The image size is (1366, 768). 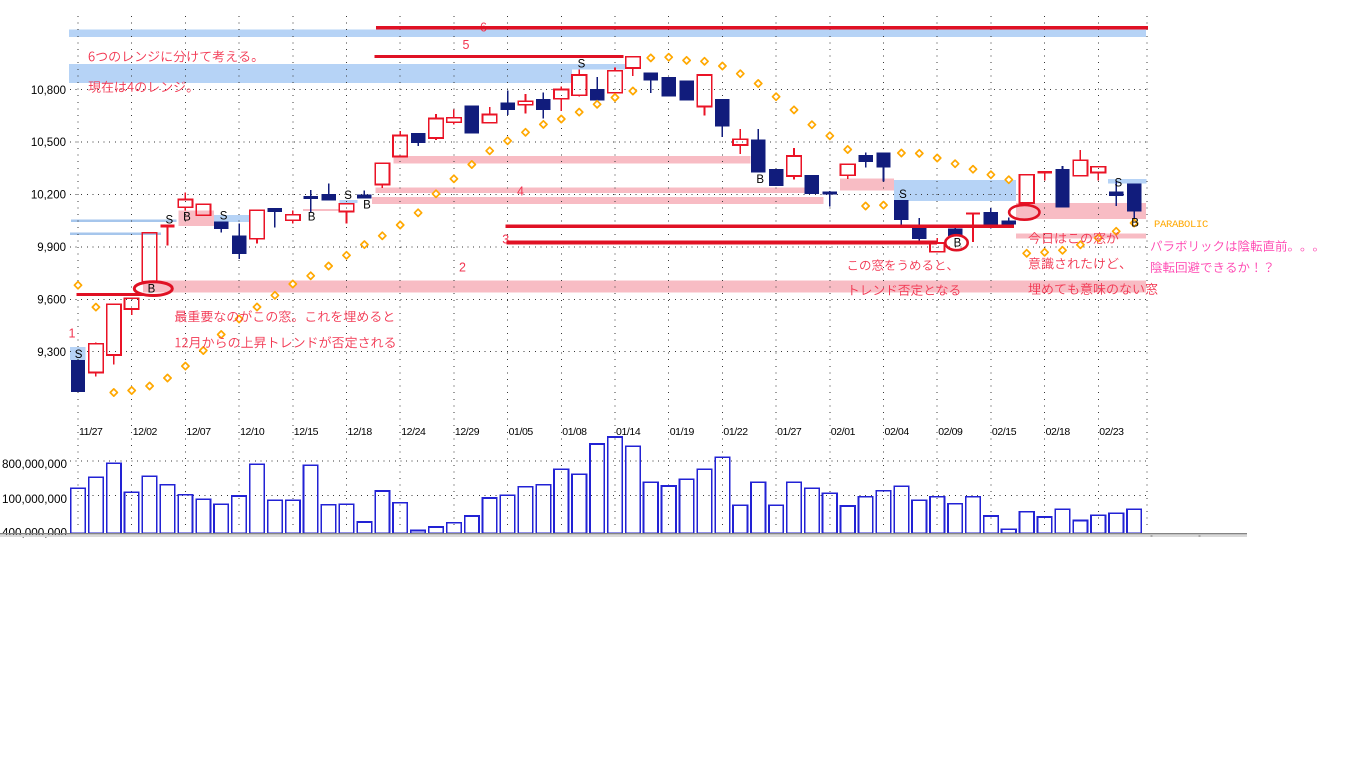 What do you see at coordinates (51, 301) in the screenshot?
I see `svg-text: 9,600` at bounding box center [51, 301].